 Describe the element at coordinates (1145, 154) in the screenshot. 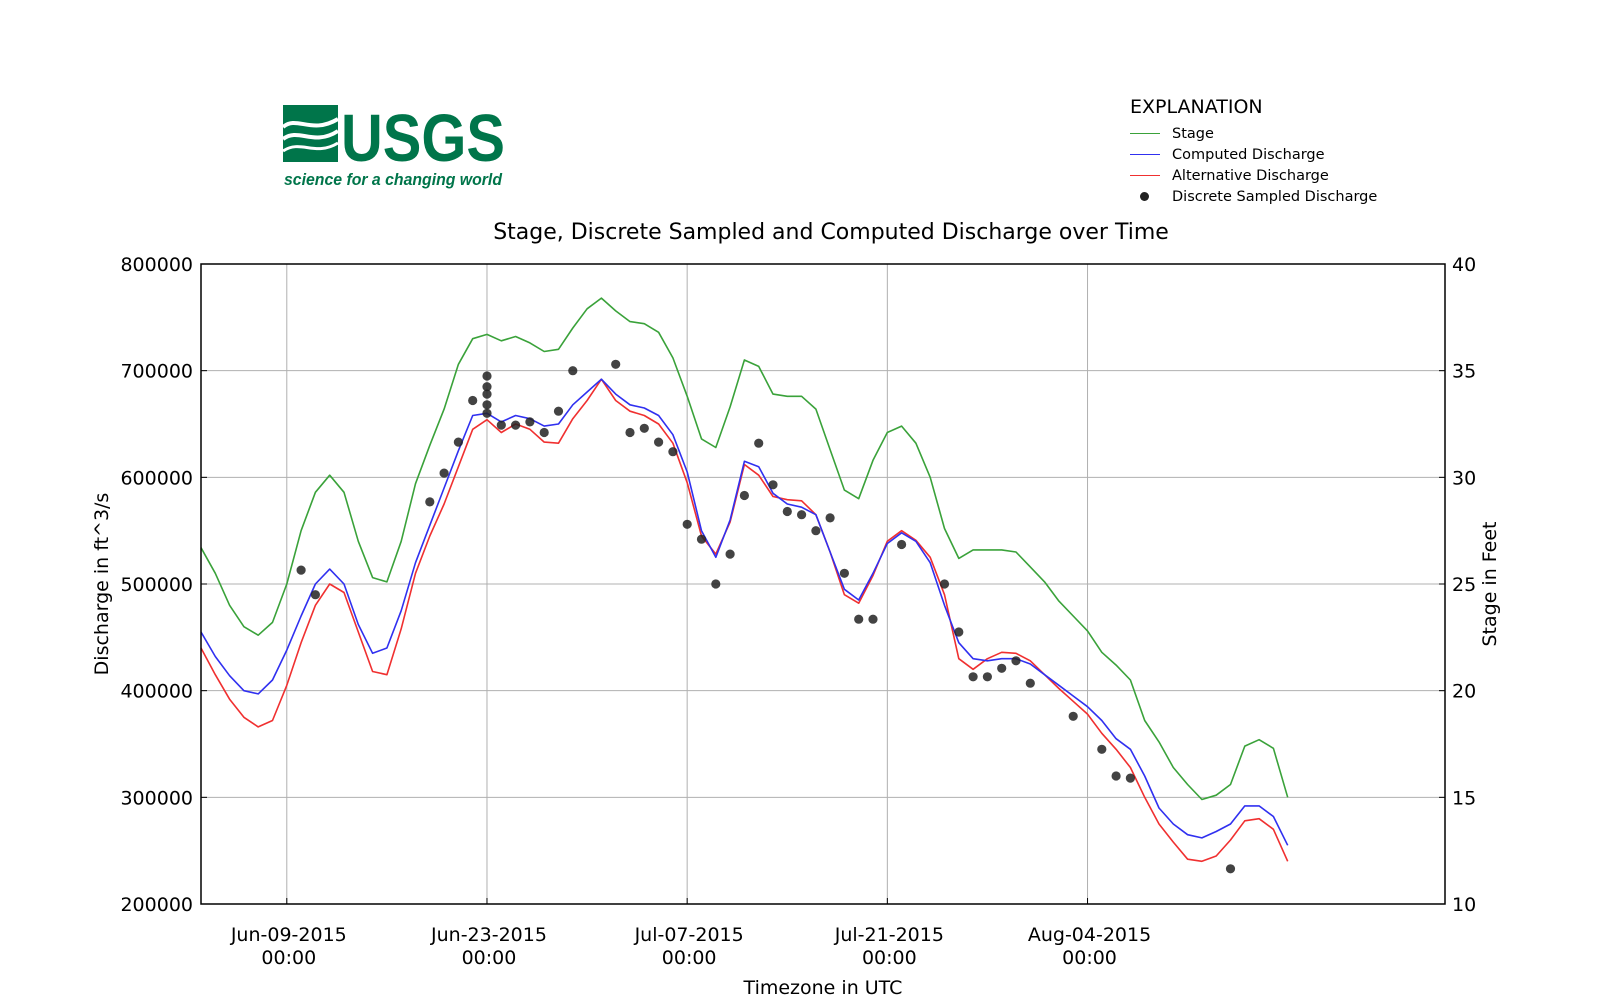

I see `legend-swatch-computed-discharge` at that location.